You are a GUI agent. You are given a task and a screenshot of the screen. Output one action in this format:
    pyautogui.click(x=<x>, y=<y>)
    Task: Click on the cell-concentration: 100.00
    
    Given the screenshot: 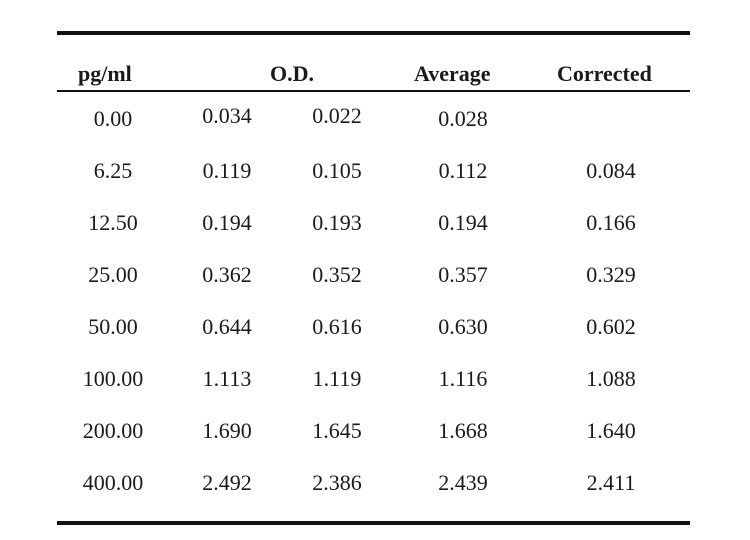 What is the action you would take?
    pyautogui.click(x=113, y=378)
    